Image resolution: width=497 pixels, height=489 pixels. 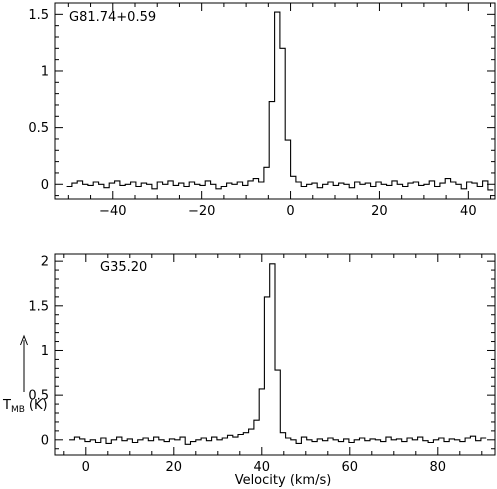 I want to click on y-label-symbol: T, so click(x=6, y=405).